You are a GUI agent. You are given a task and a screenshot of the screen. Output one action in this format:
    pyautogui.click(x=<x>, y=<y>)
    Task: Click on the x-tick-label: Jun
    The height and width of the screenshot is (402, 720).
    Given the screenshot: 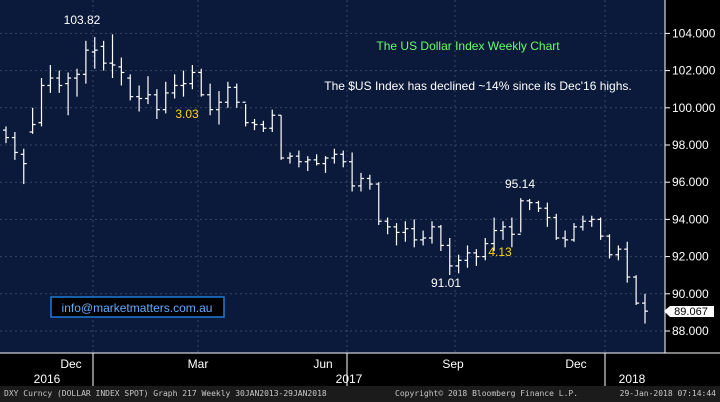 What is the action you would take?
    pyautogui.click(x=322, y=364)
    